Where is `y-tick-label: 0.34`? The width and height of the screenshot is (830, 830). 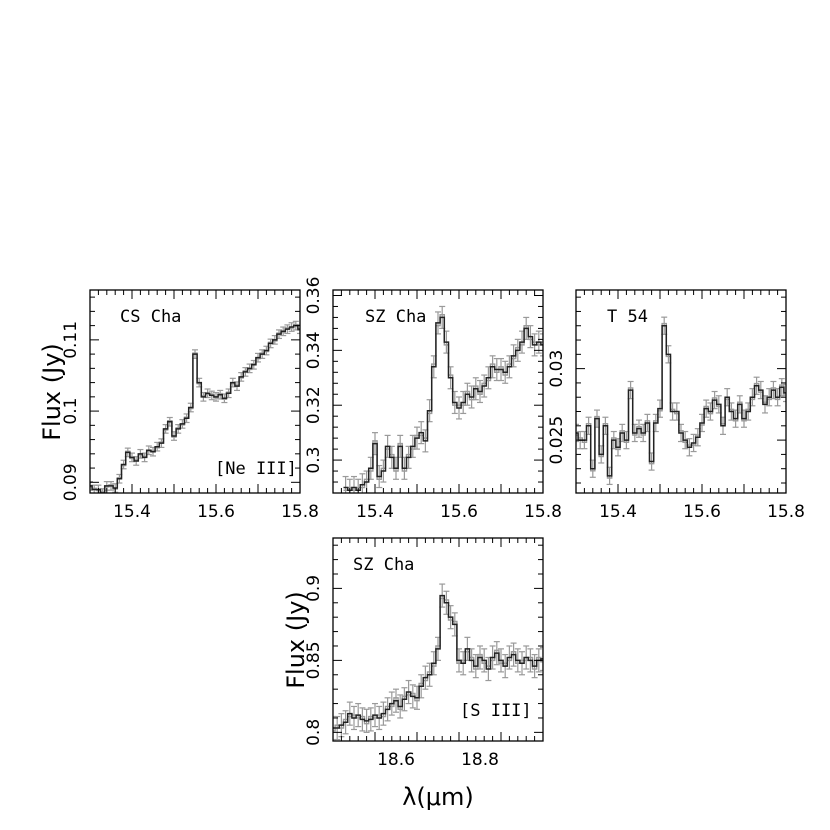
y-tick-label: 0.34 is located at coordinates (314, 350).